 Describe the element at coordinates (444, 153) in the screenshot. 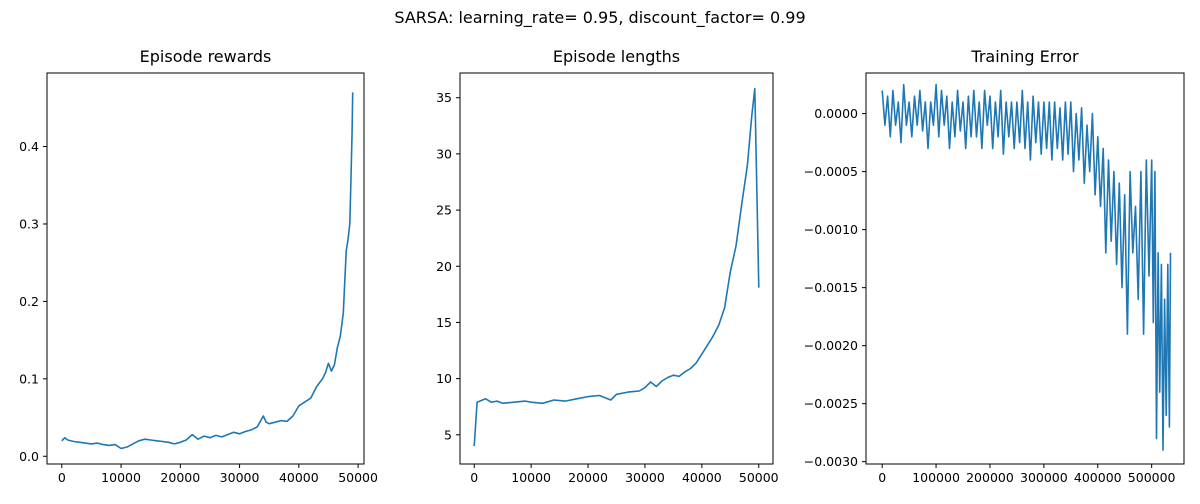

I see `y-tick-label: 30` at that location.